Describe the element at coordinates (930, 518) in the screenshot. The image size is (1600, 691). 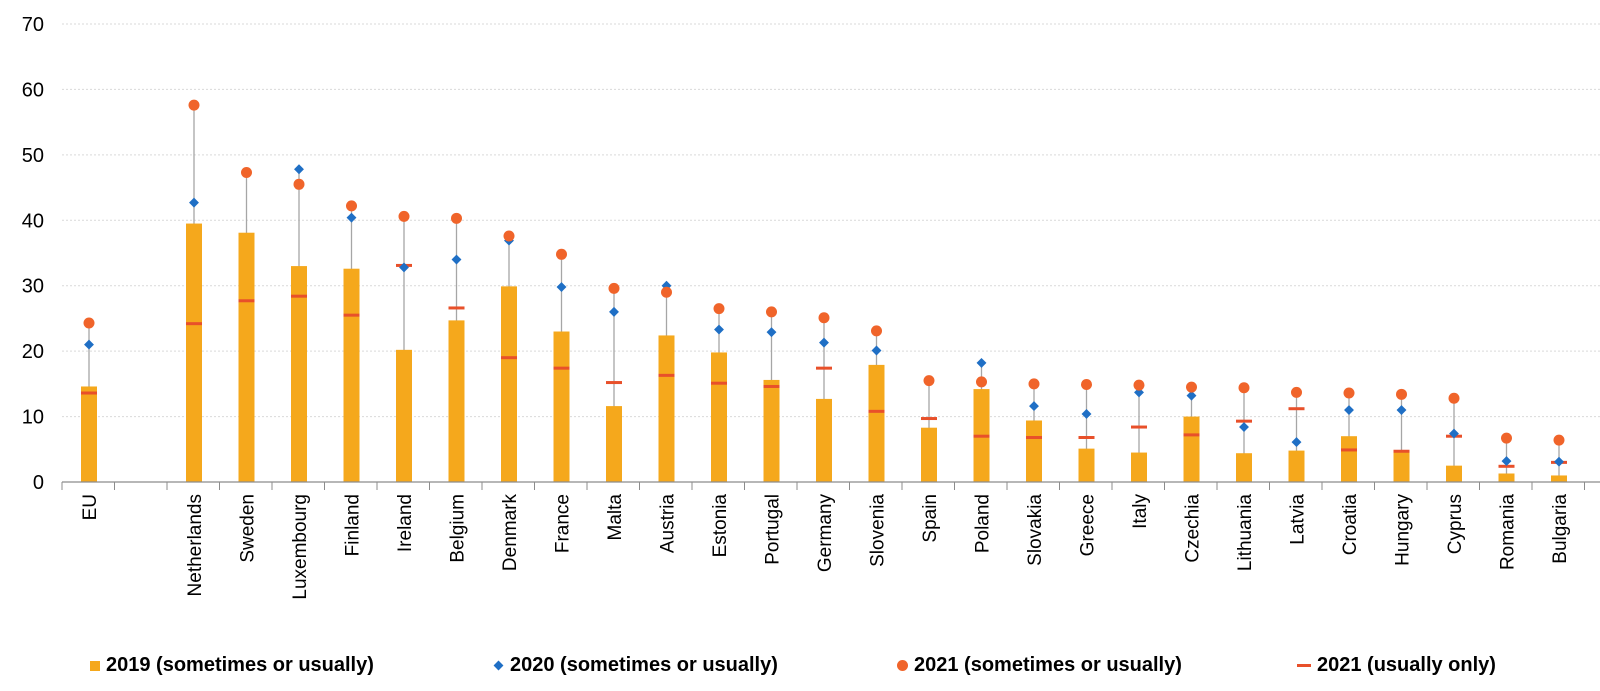
I see `x-tick-label: Spain` at that location.